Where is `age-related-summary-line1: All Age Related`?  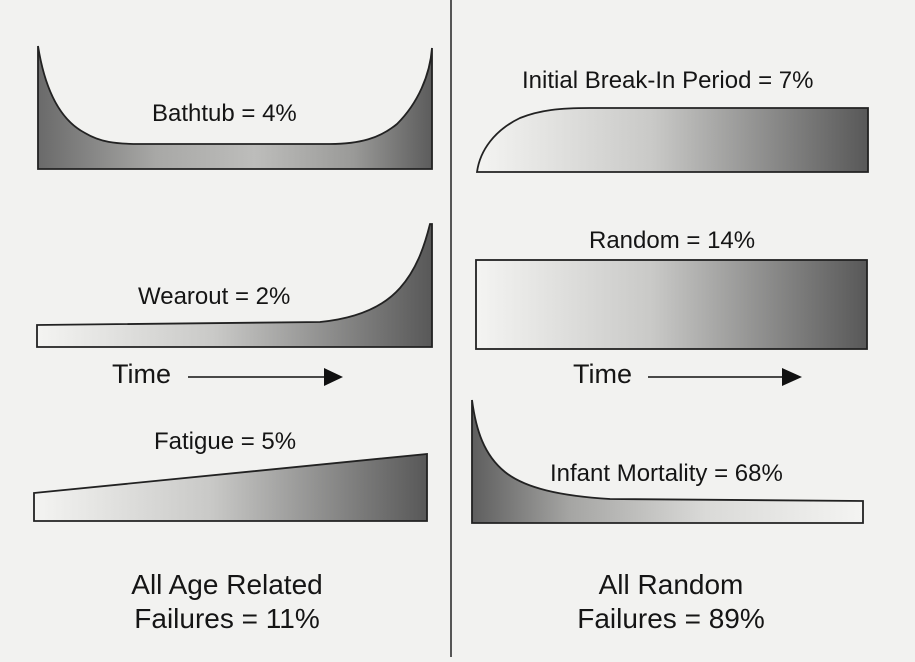
age-related-summary-line1: All Age Related is located at coordinates (227, 584).